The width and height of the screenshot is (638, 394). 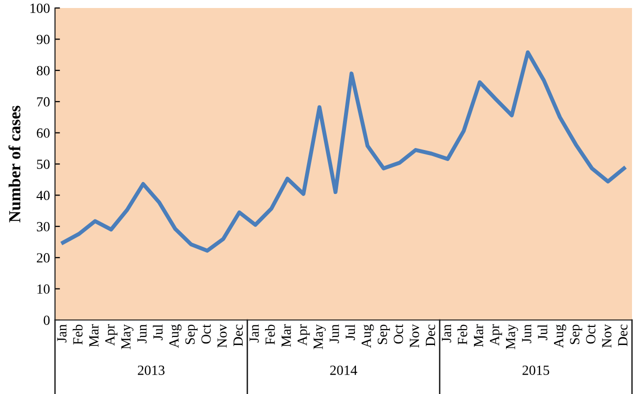 What do you see at coordinates (151, 370) in the screenshot?
I see `text: 2013` at bounding box center [151, 370].